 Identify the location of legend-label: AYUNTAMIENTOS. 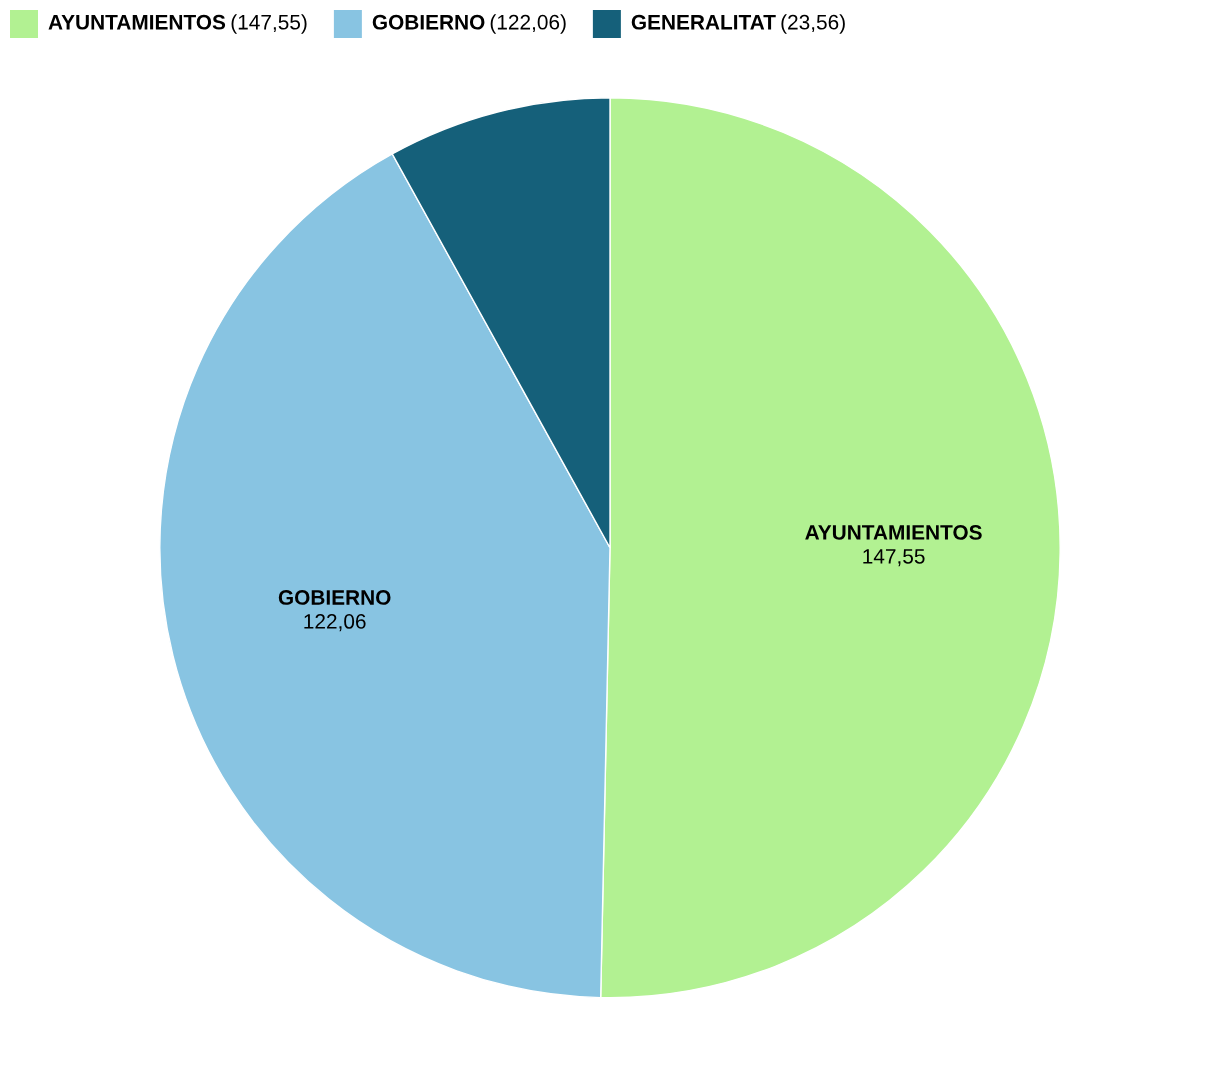
(137, 22).